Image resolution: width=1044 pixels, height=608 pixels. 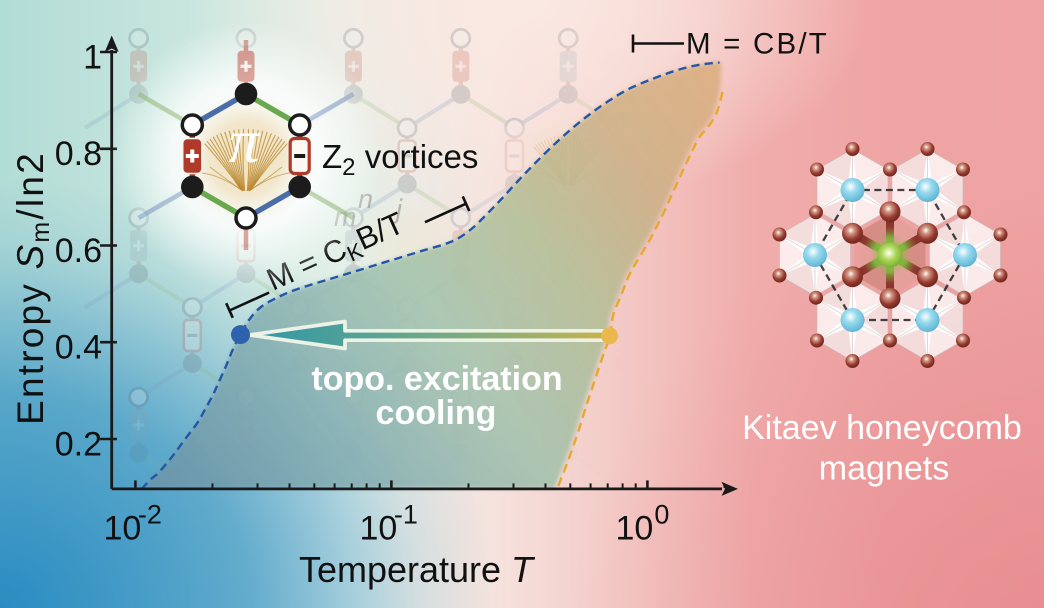 I want to click on svg-text: Kitaev honeycomb, so click(x=882, y=428).